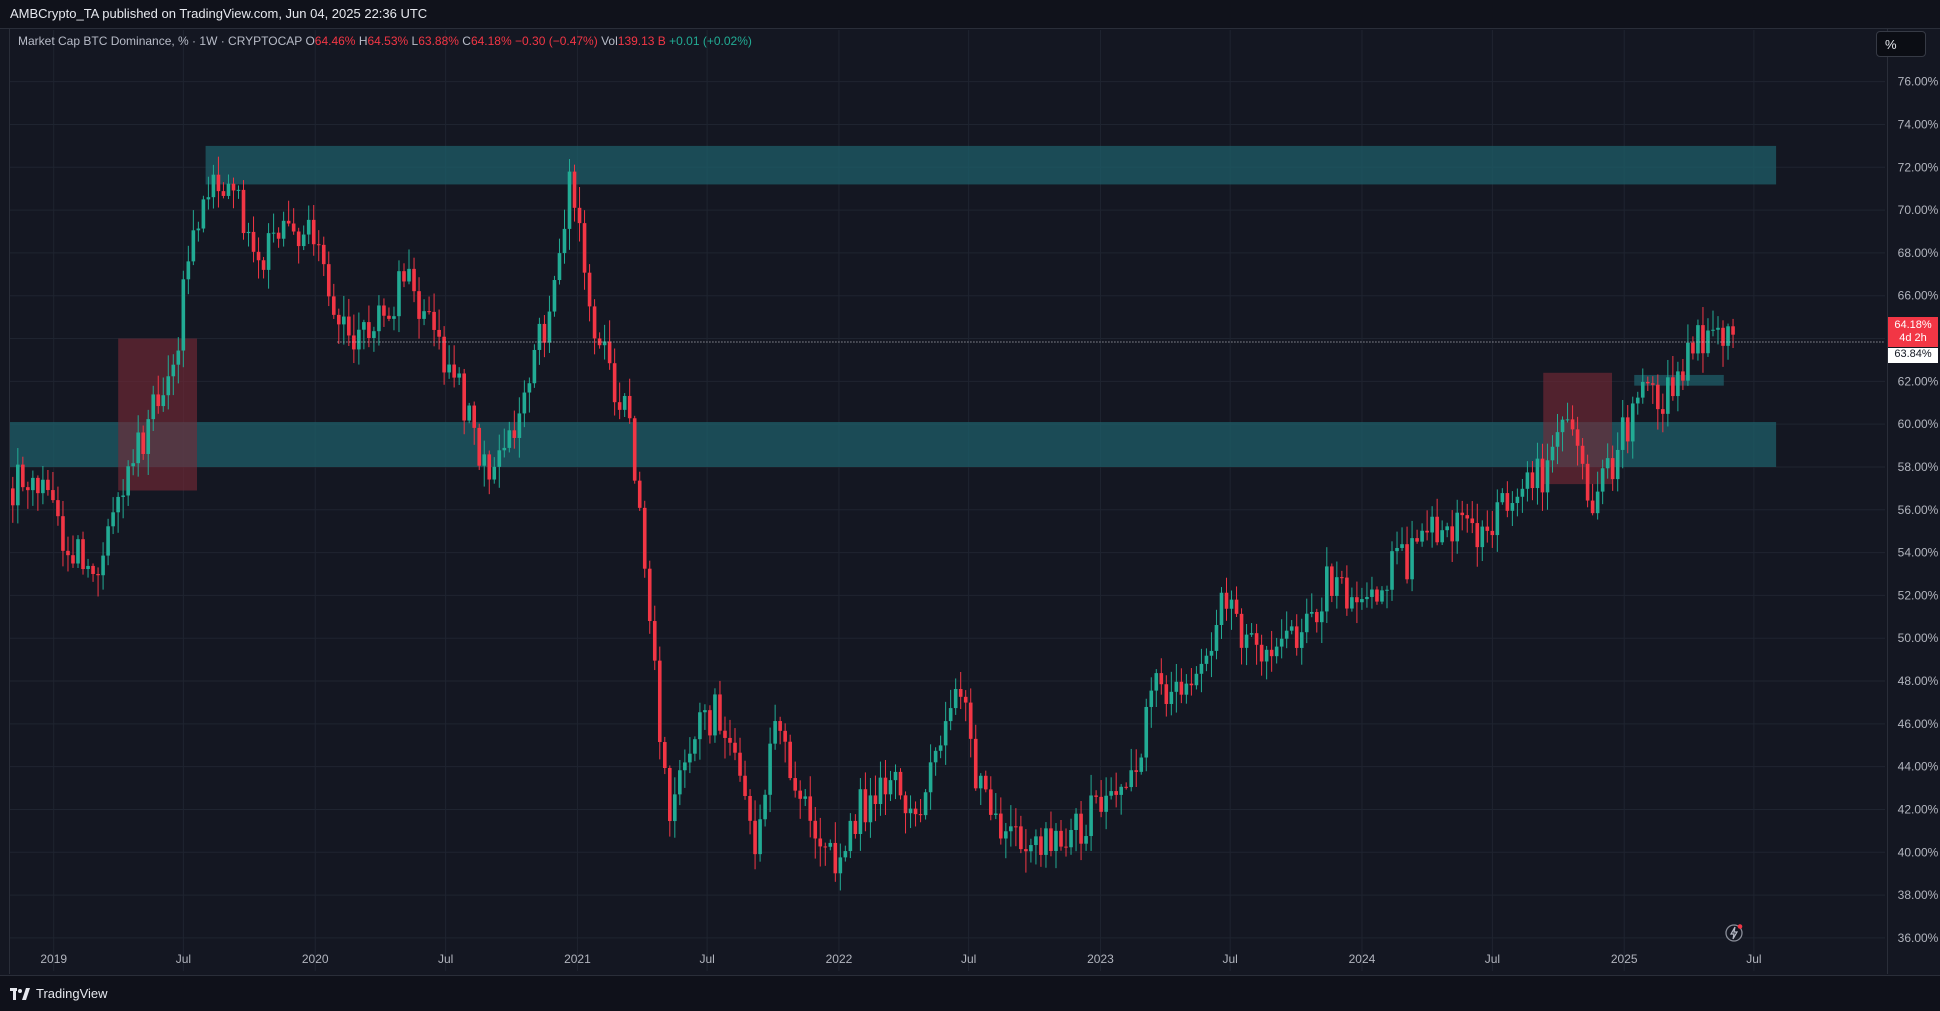 The width and height of the screenshot is (1940, 1011). Describe the element at coordinates (1918, 767) in the screenshot. I see `y-tick-label: 44.00%` at that location.